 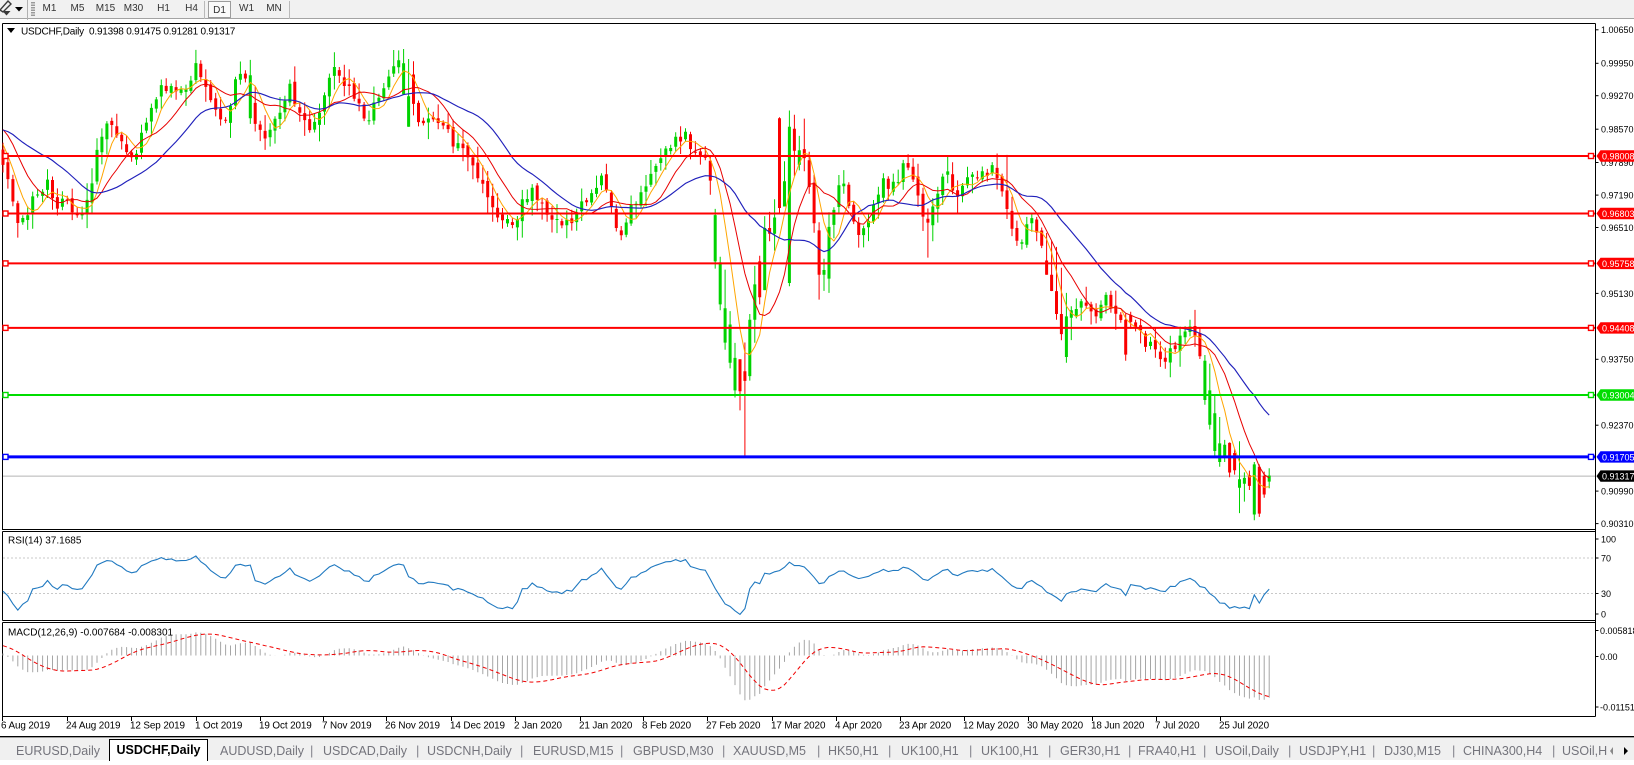 What do you see at coordinates (1055, 726) in the screenshot?
I see `svg-text: 30 May 2020` at bounding box center [1055, 726].